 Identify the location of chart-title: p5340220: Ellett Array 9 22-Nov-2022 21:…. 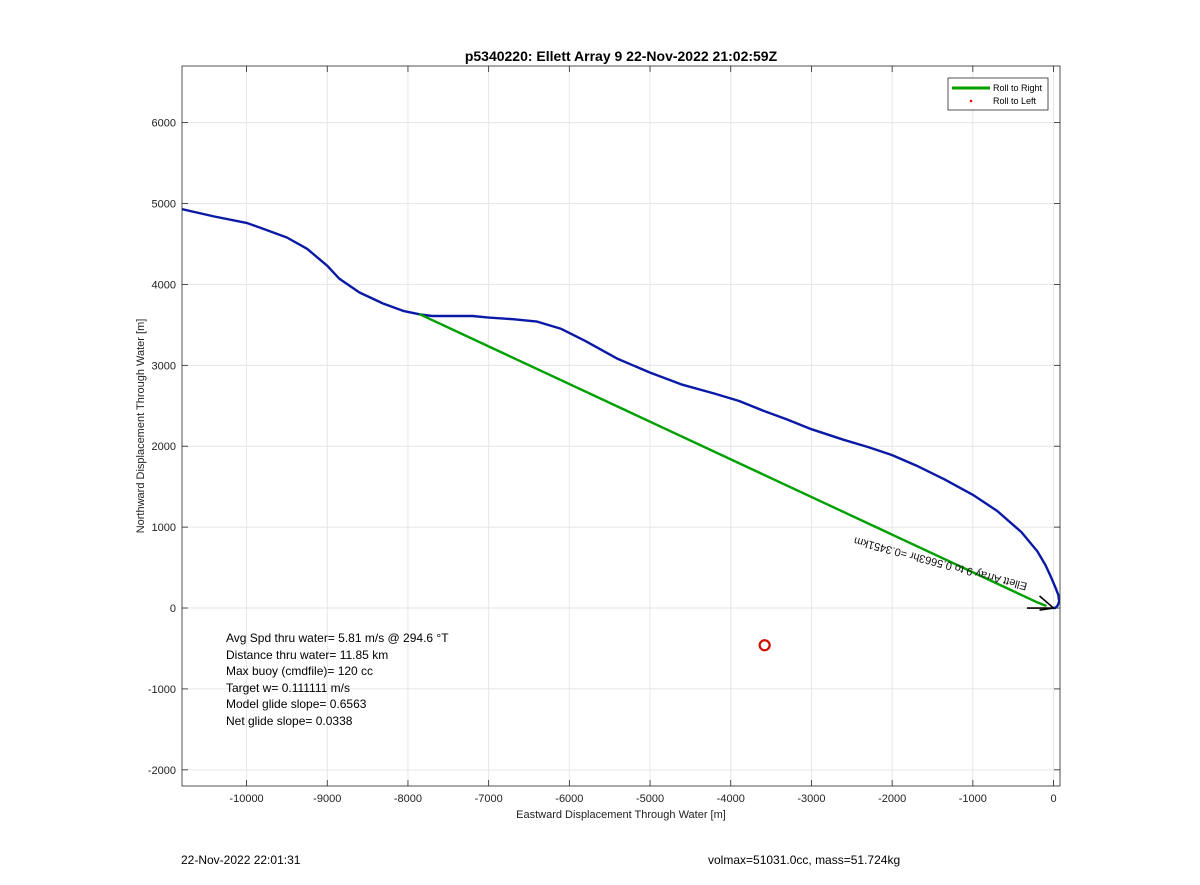
(621, 56).